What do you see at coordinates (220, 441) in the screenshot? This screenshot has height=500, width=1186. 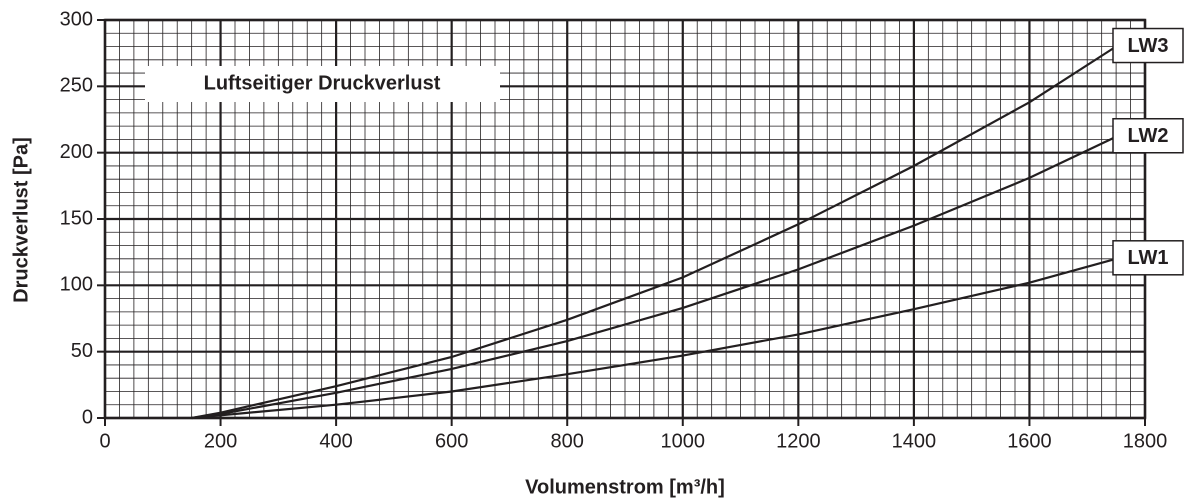 I see `x-tick-label: 200` at bounding box center [220, 441].